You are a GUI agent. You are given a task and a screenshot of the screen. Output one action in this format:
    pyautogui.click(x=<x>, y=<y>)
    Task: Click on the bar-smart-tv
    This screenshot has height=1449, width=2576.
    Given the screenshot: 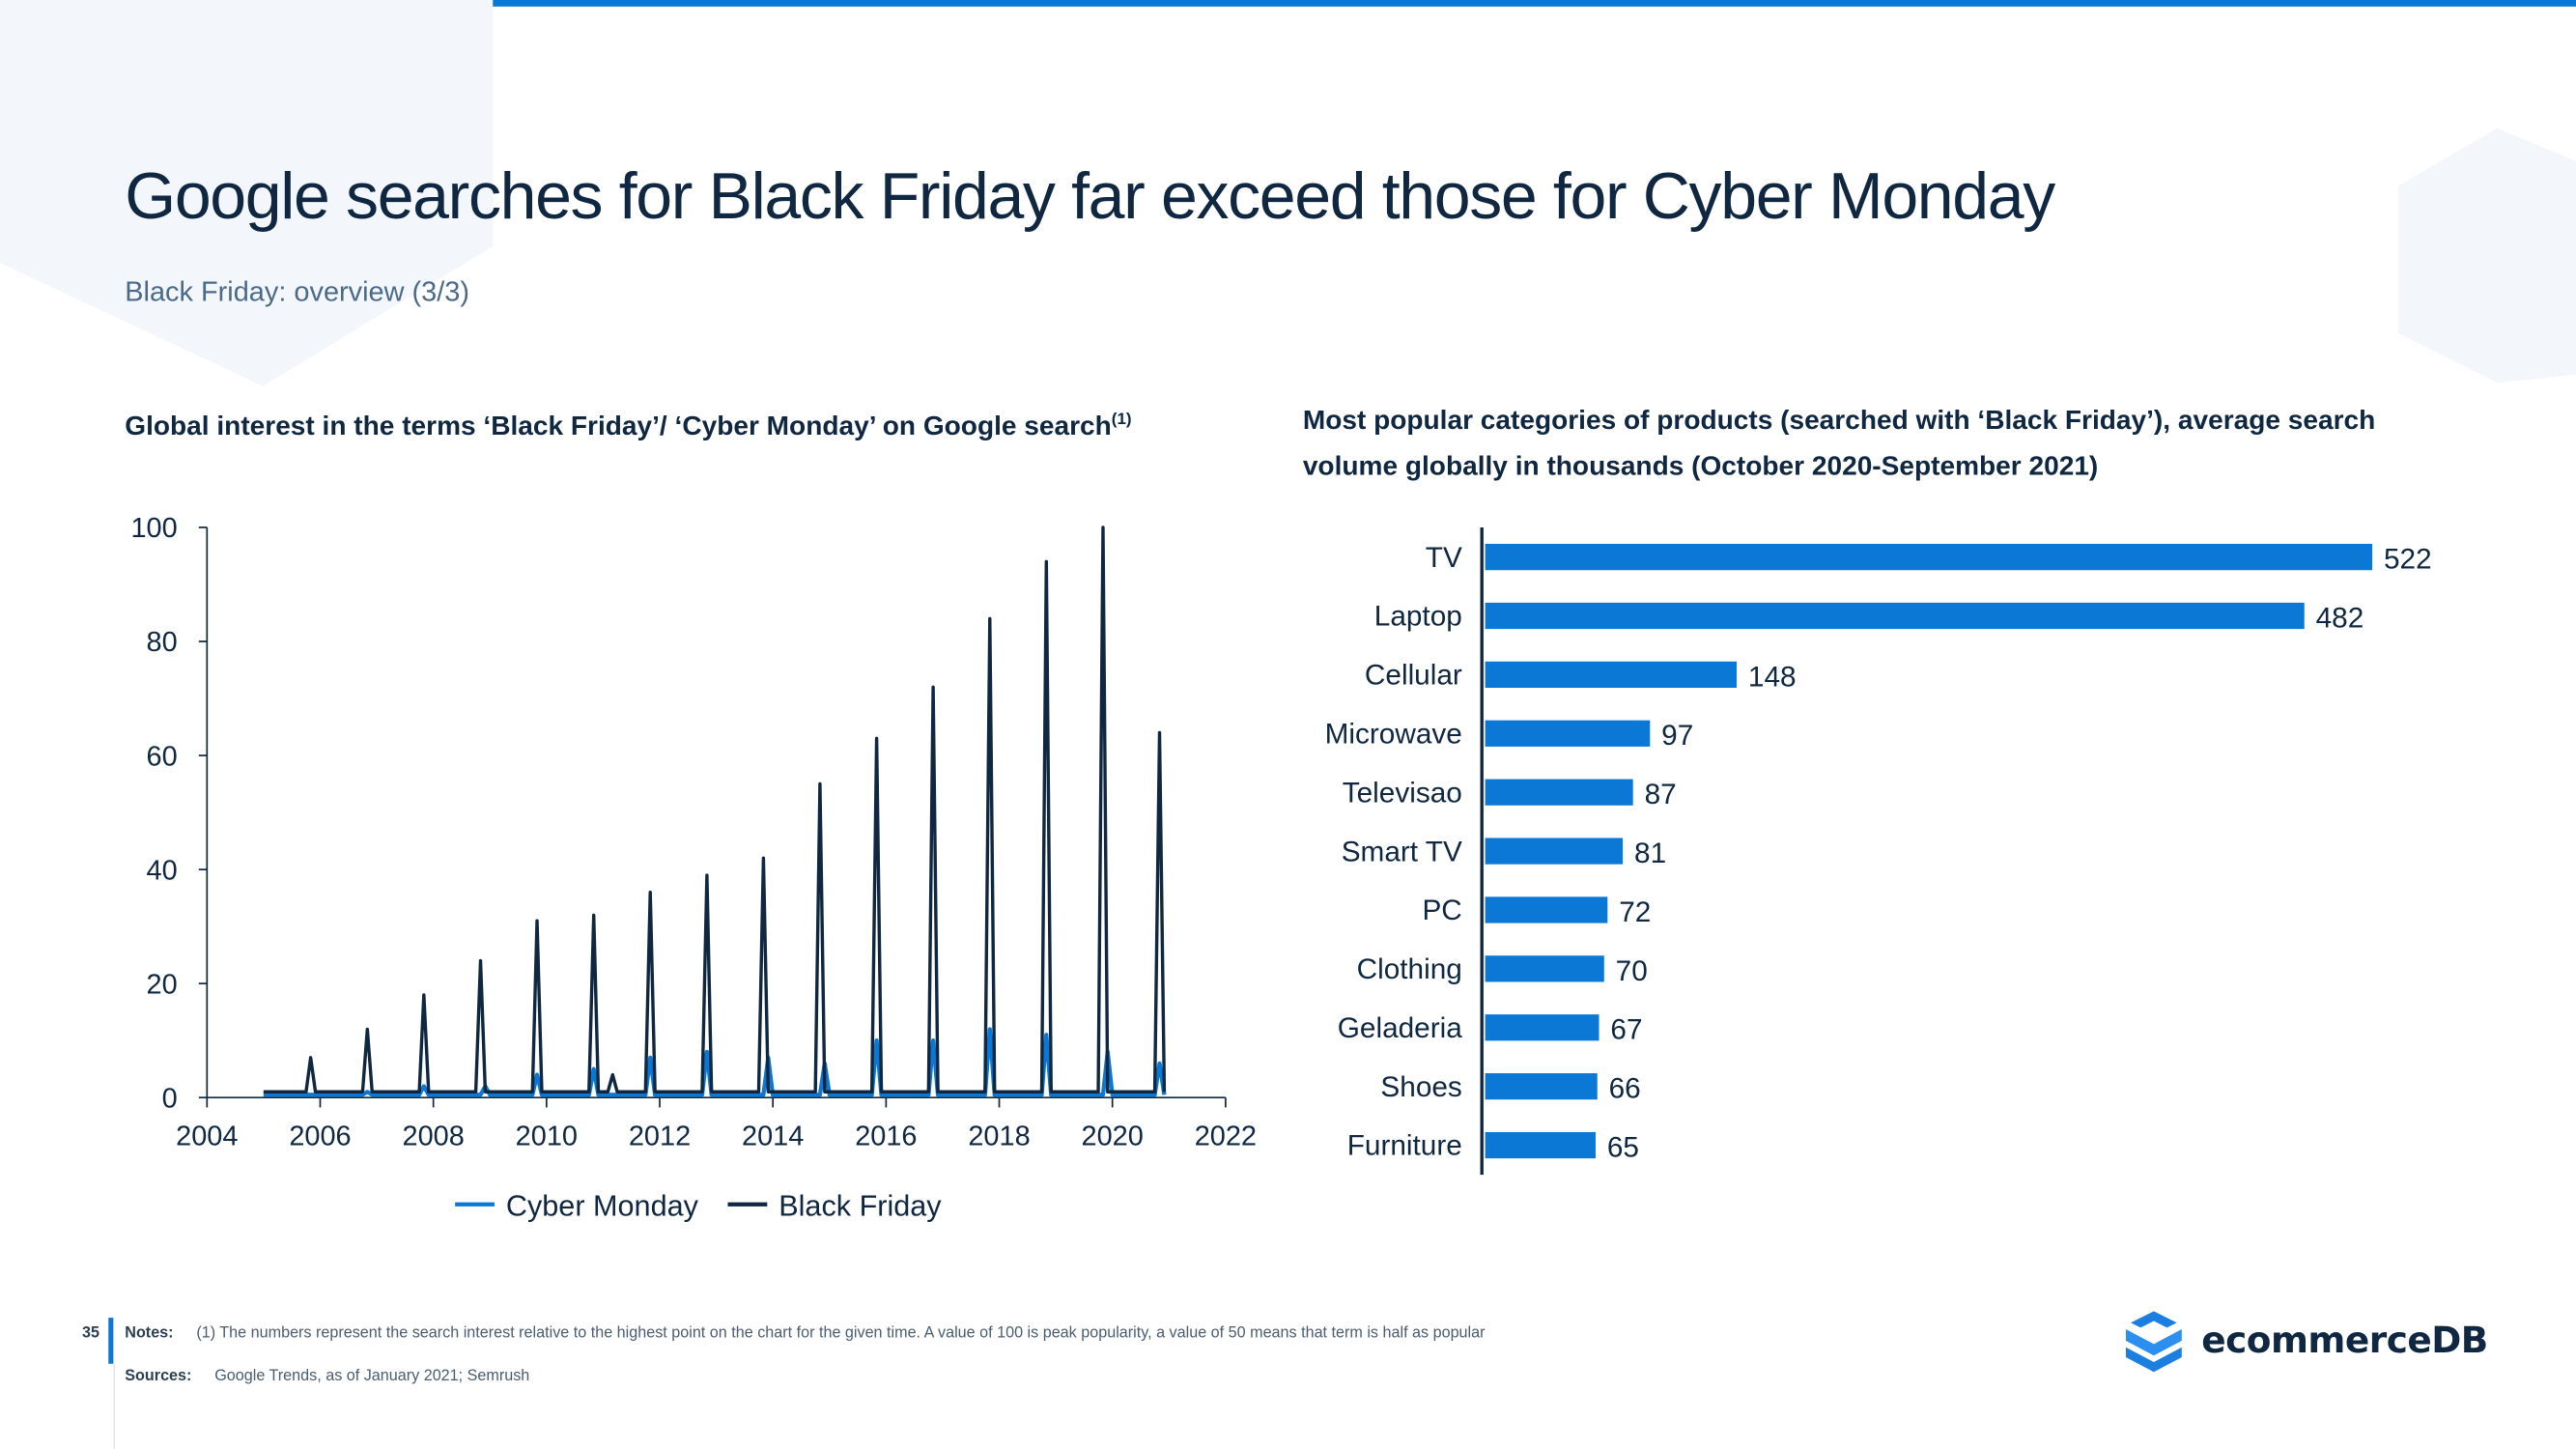 What is the action you would take?
    pyautogui.click(x=1554, y=851)
    